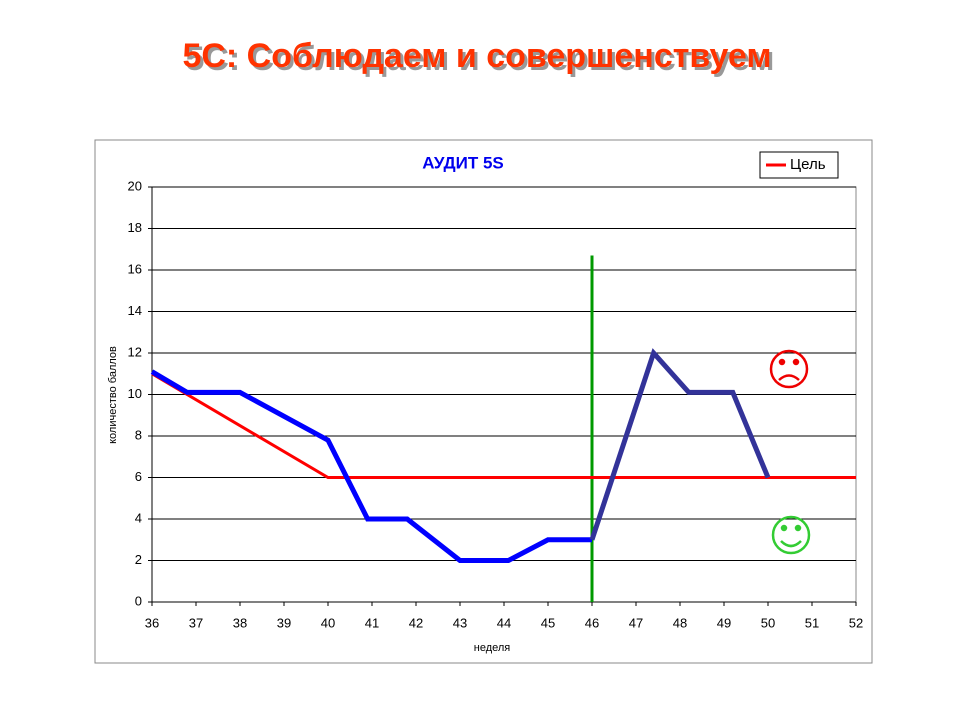 Image resolution: width=960 pixels, height=725 pixels. I want to click on x-tick-label: 38, so click(240, 622).